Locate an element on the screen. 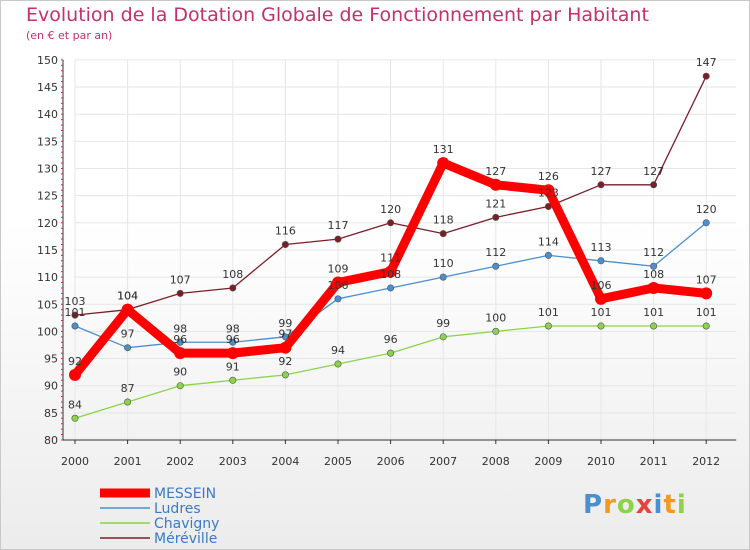  data-label: 98 is located at coordinates (233, 328).